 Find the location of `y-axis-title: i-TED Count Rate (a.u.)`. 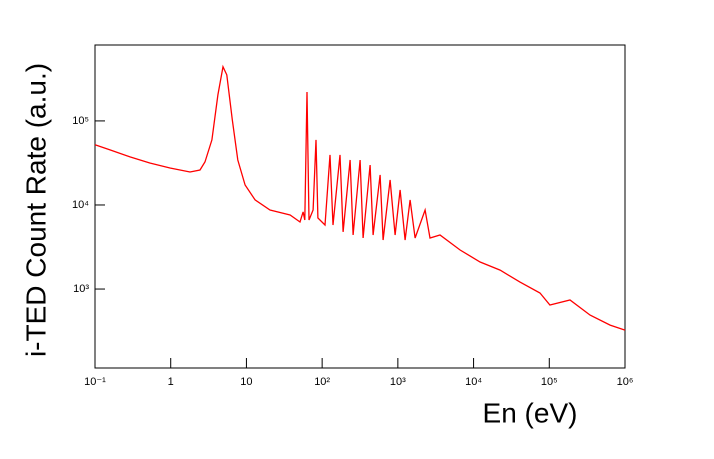

y-axis-title: i-TED Count Rate (a.u.) is located at coordinates (35, 210).